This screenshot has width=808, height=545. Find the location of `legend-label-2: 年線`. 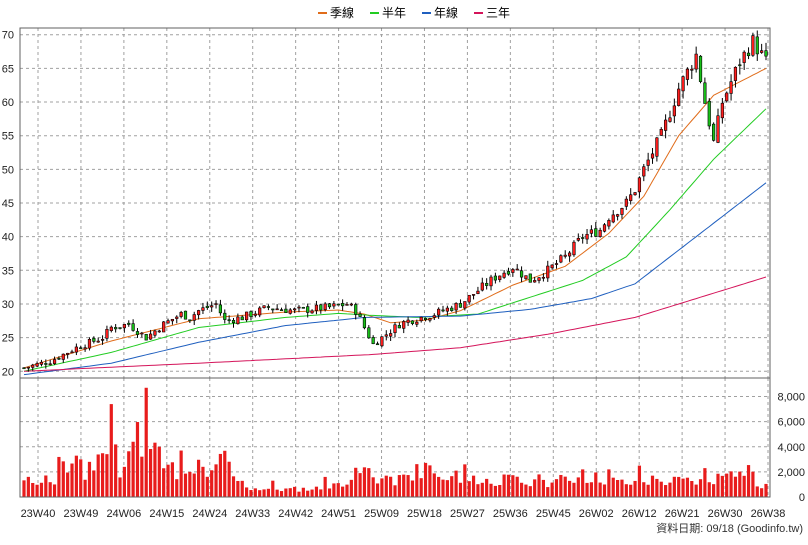

legend-label-2: 年線 is located at coordinates (446, 12).